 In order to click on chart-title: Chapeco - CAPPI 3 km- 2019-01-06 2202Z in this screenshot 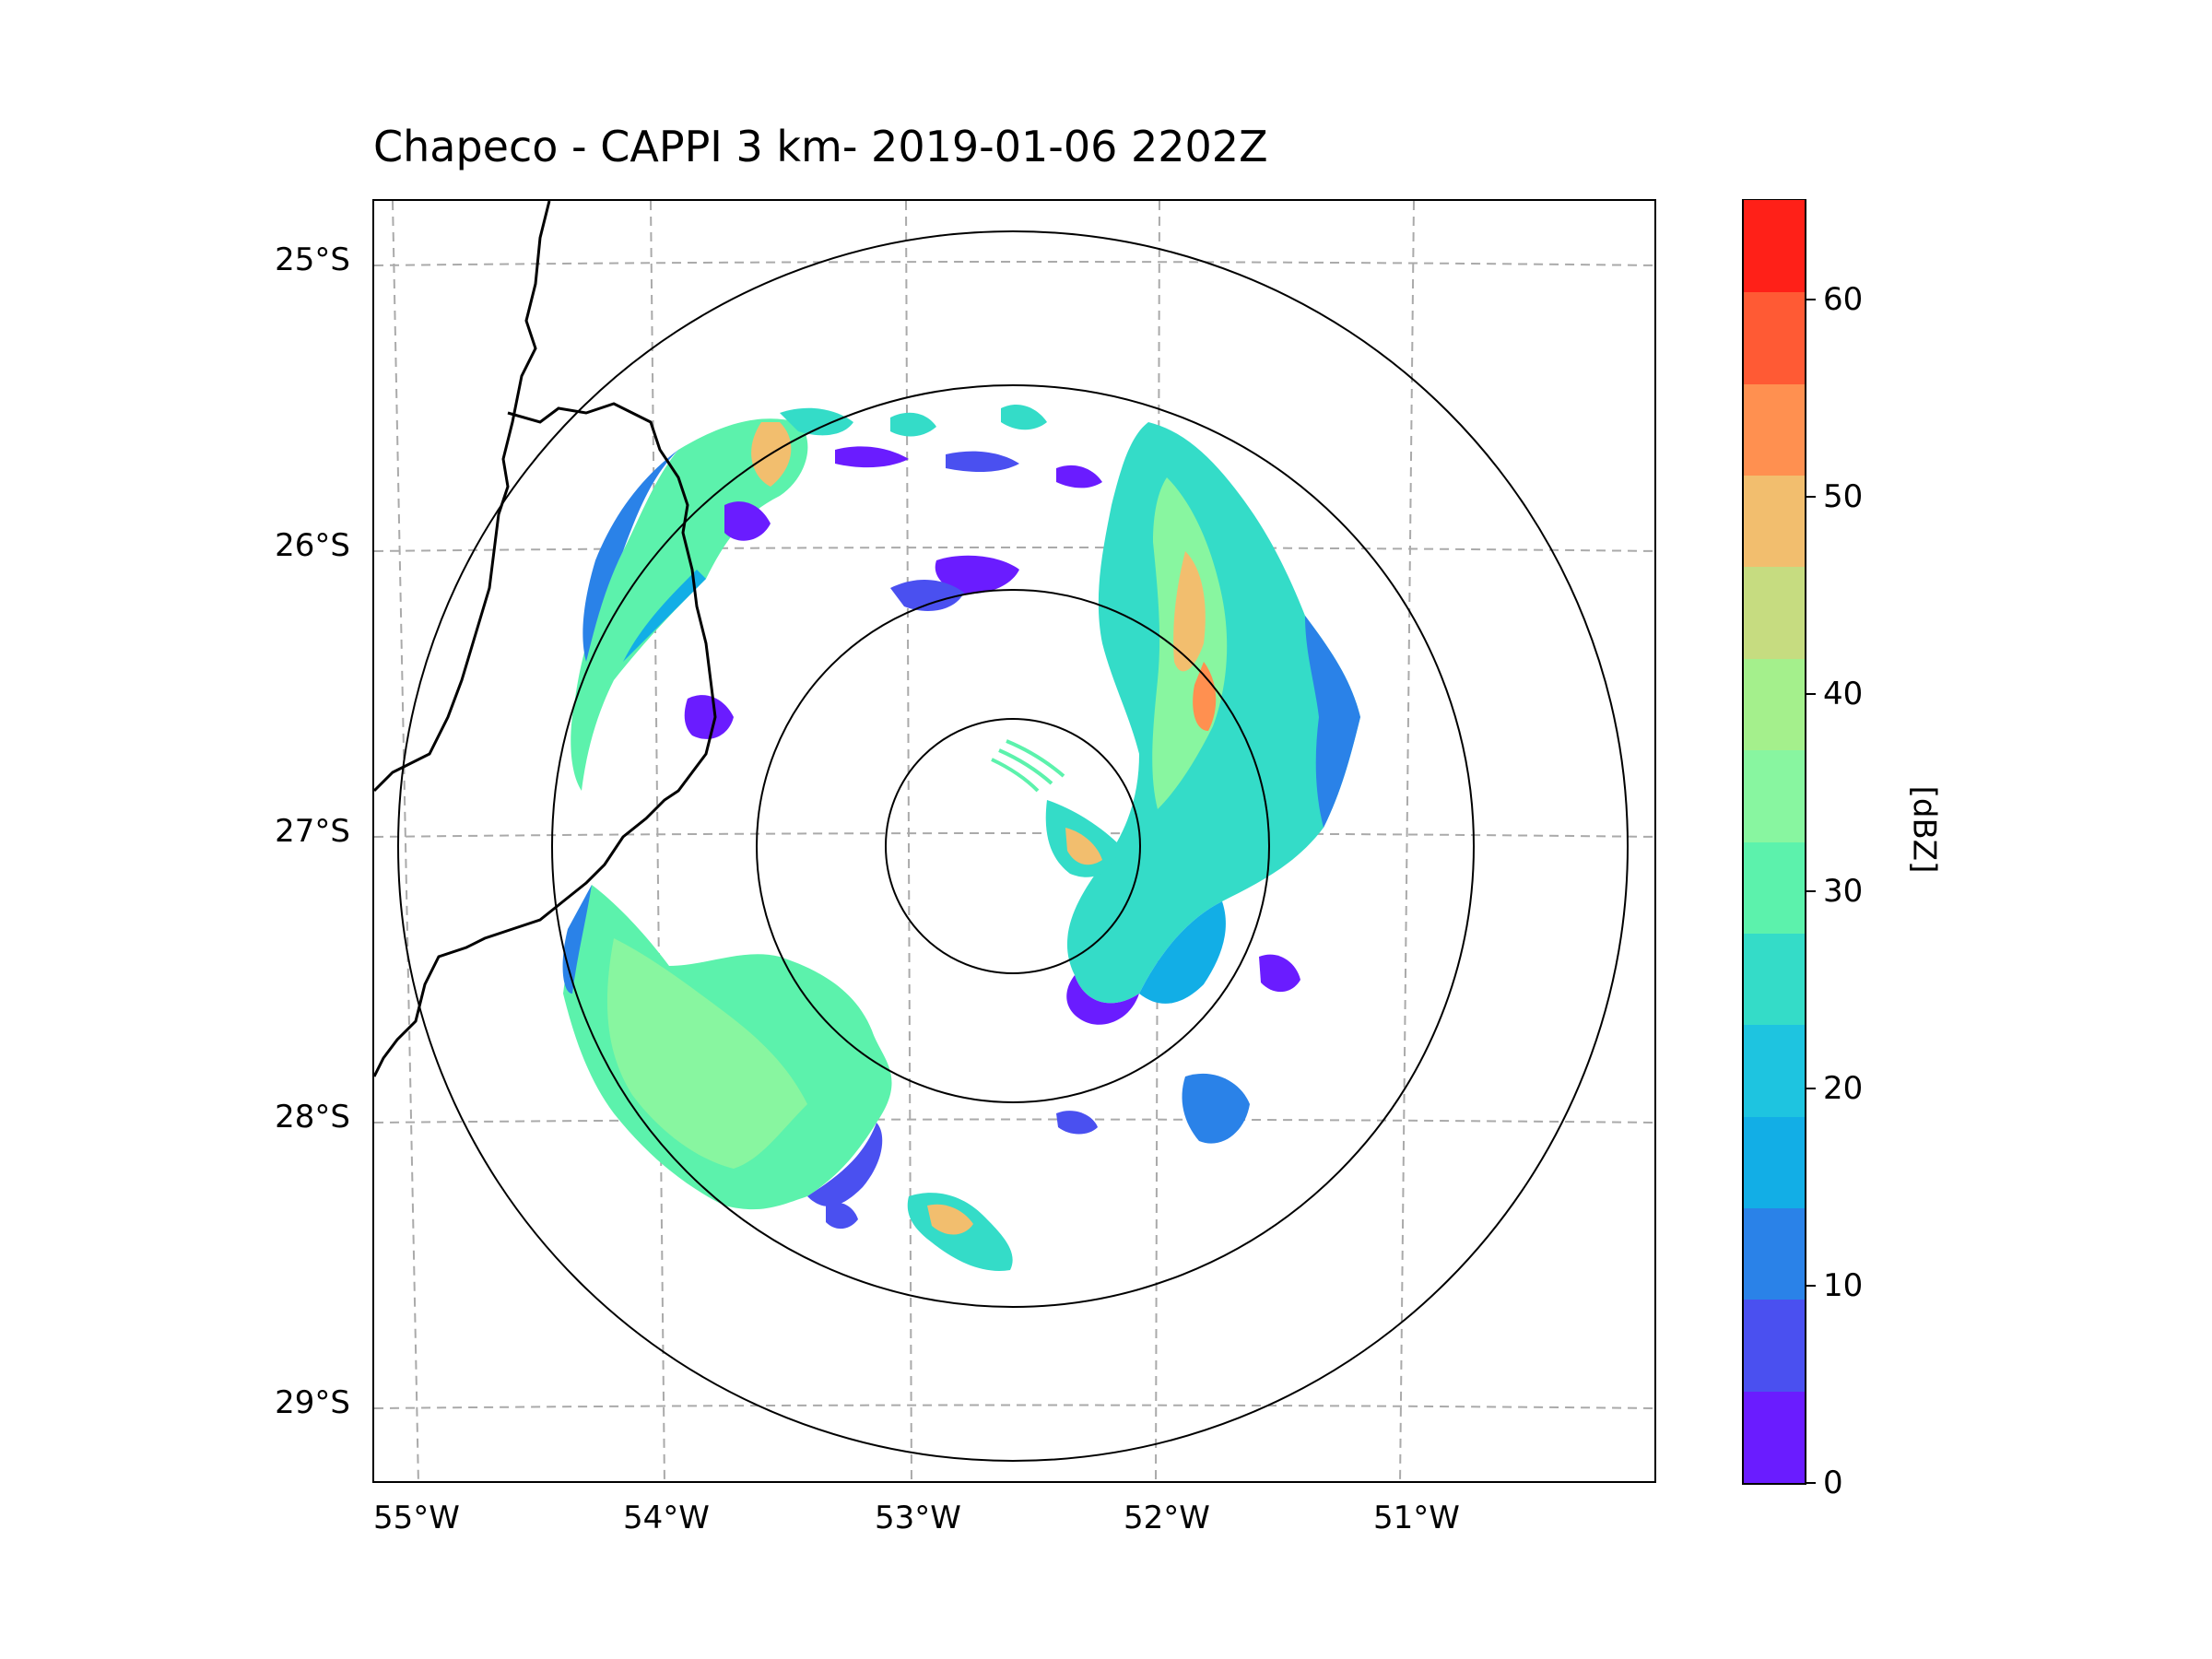, I will do `click(820, 146)`.